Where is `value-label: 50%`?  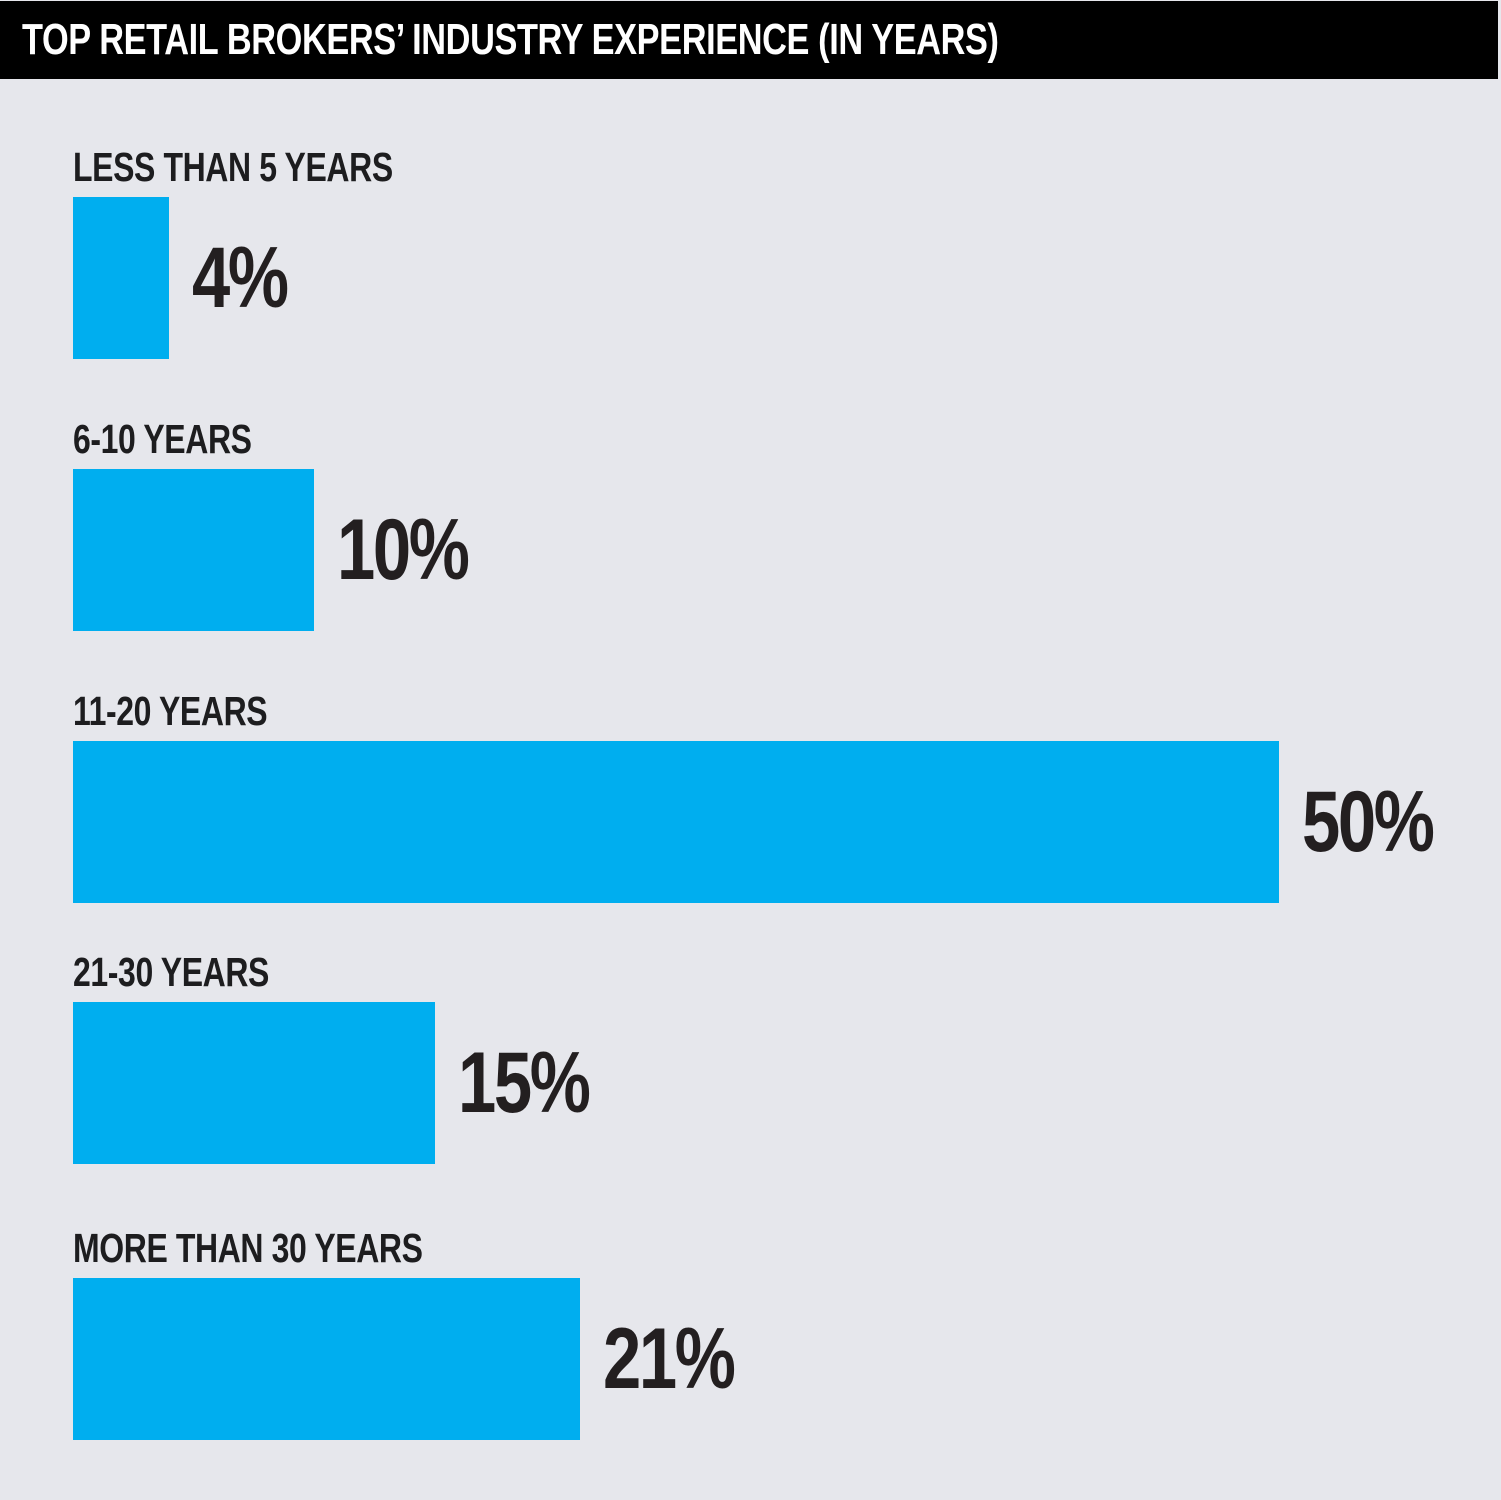 value-label: 50% is located at coordinates (1368, 822).